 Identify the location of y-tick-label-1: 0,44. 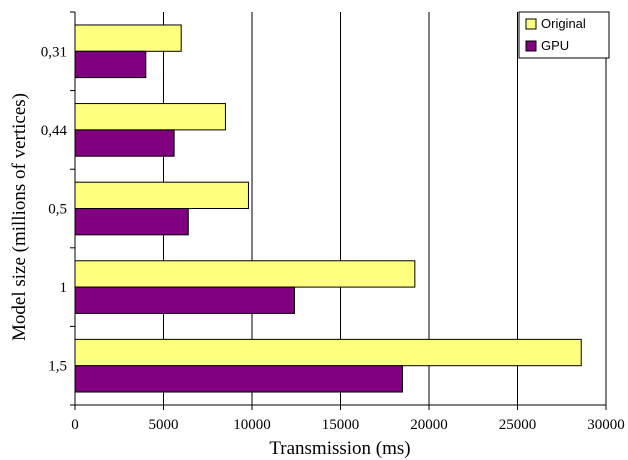
(54, 131).